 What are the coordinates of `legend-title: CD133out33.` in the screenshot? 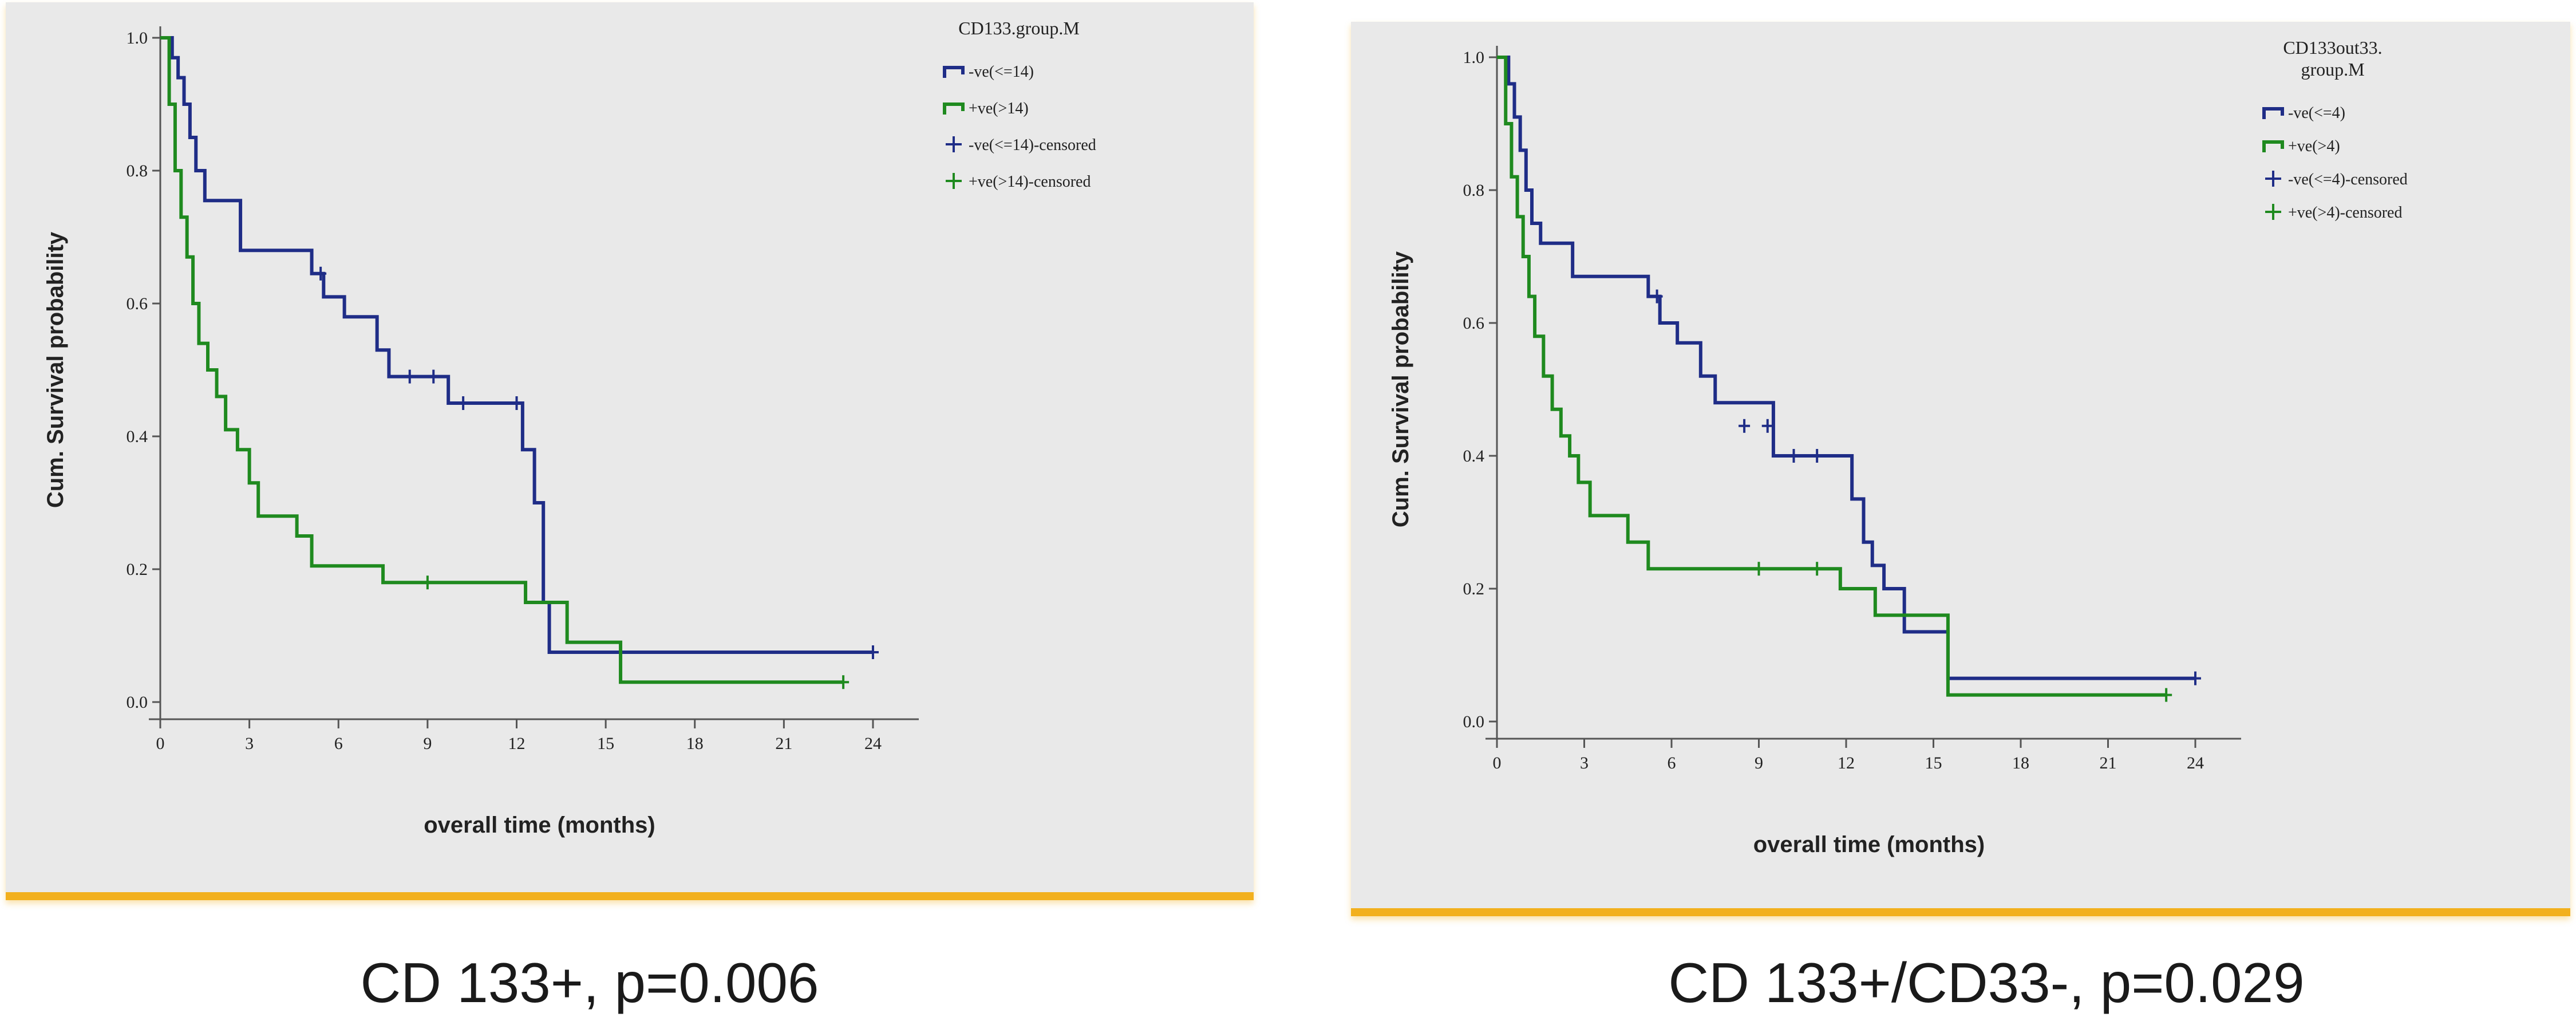 It's located at (2332, 47).